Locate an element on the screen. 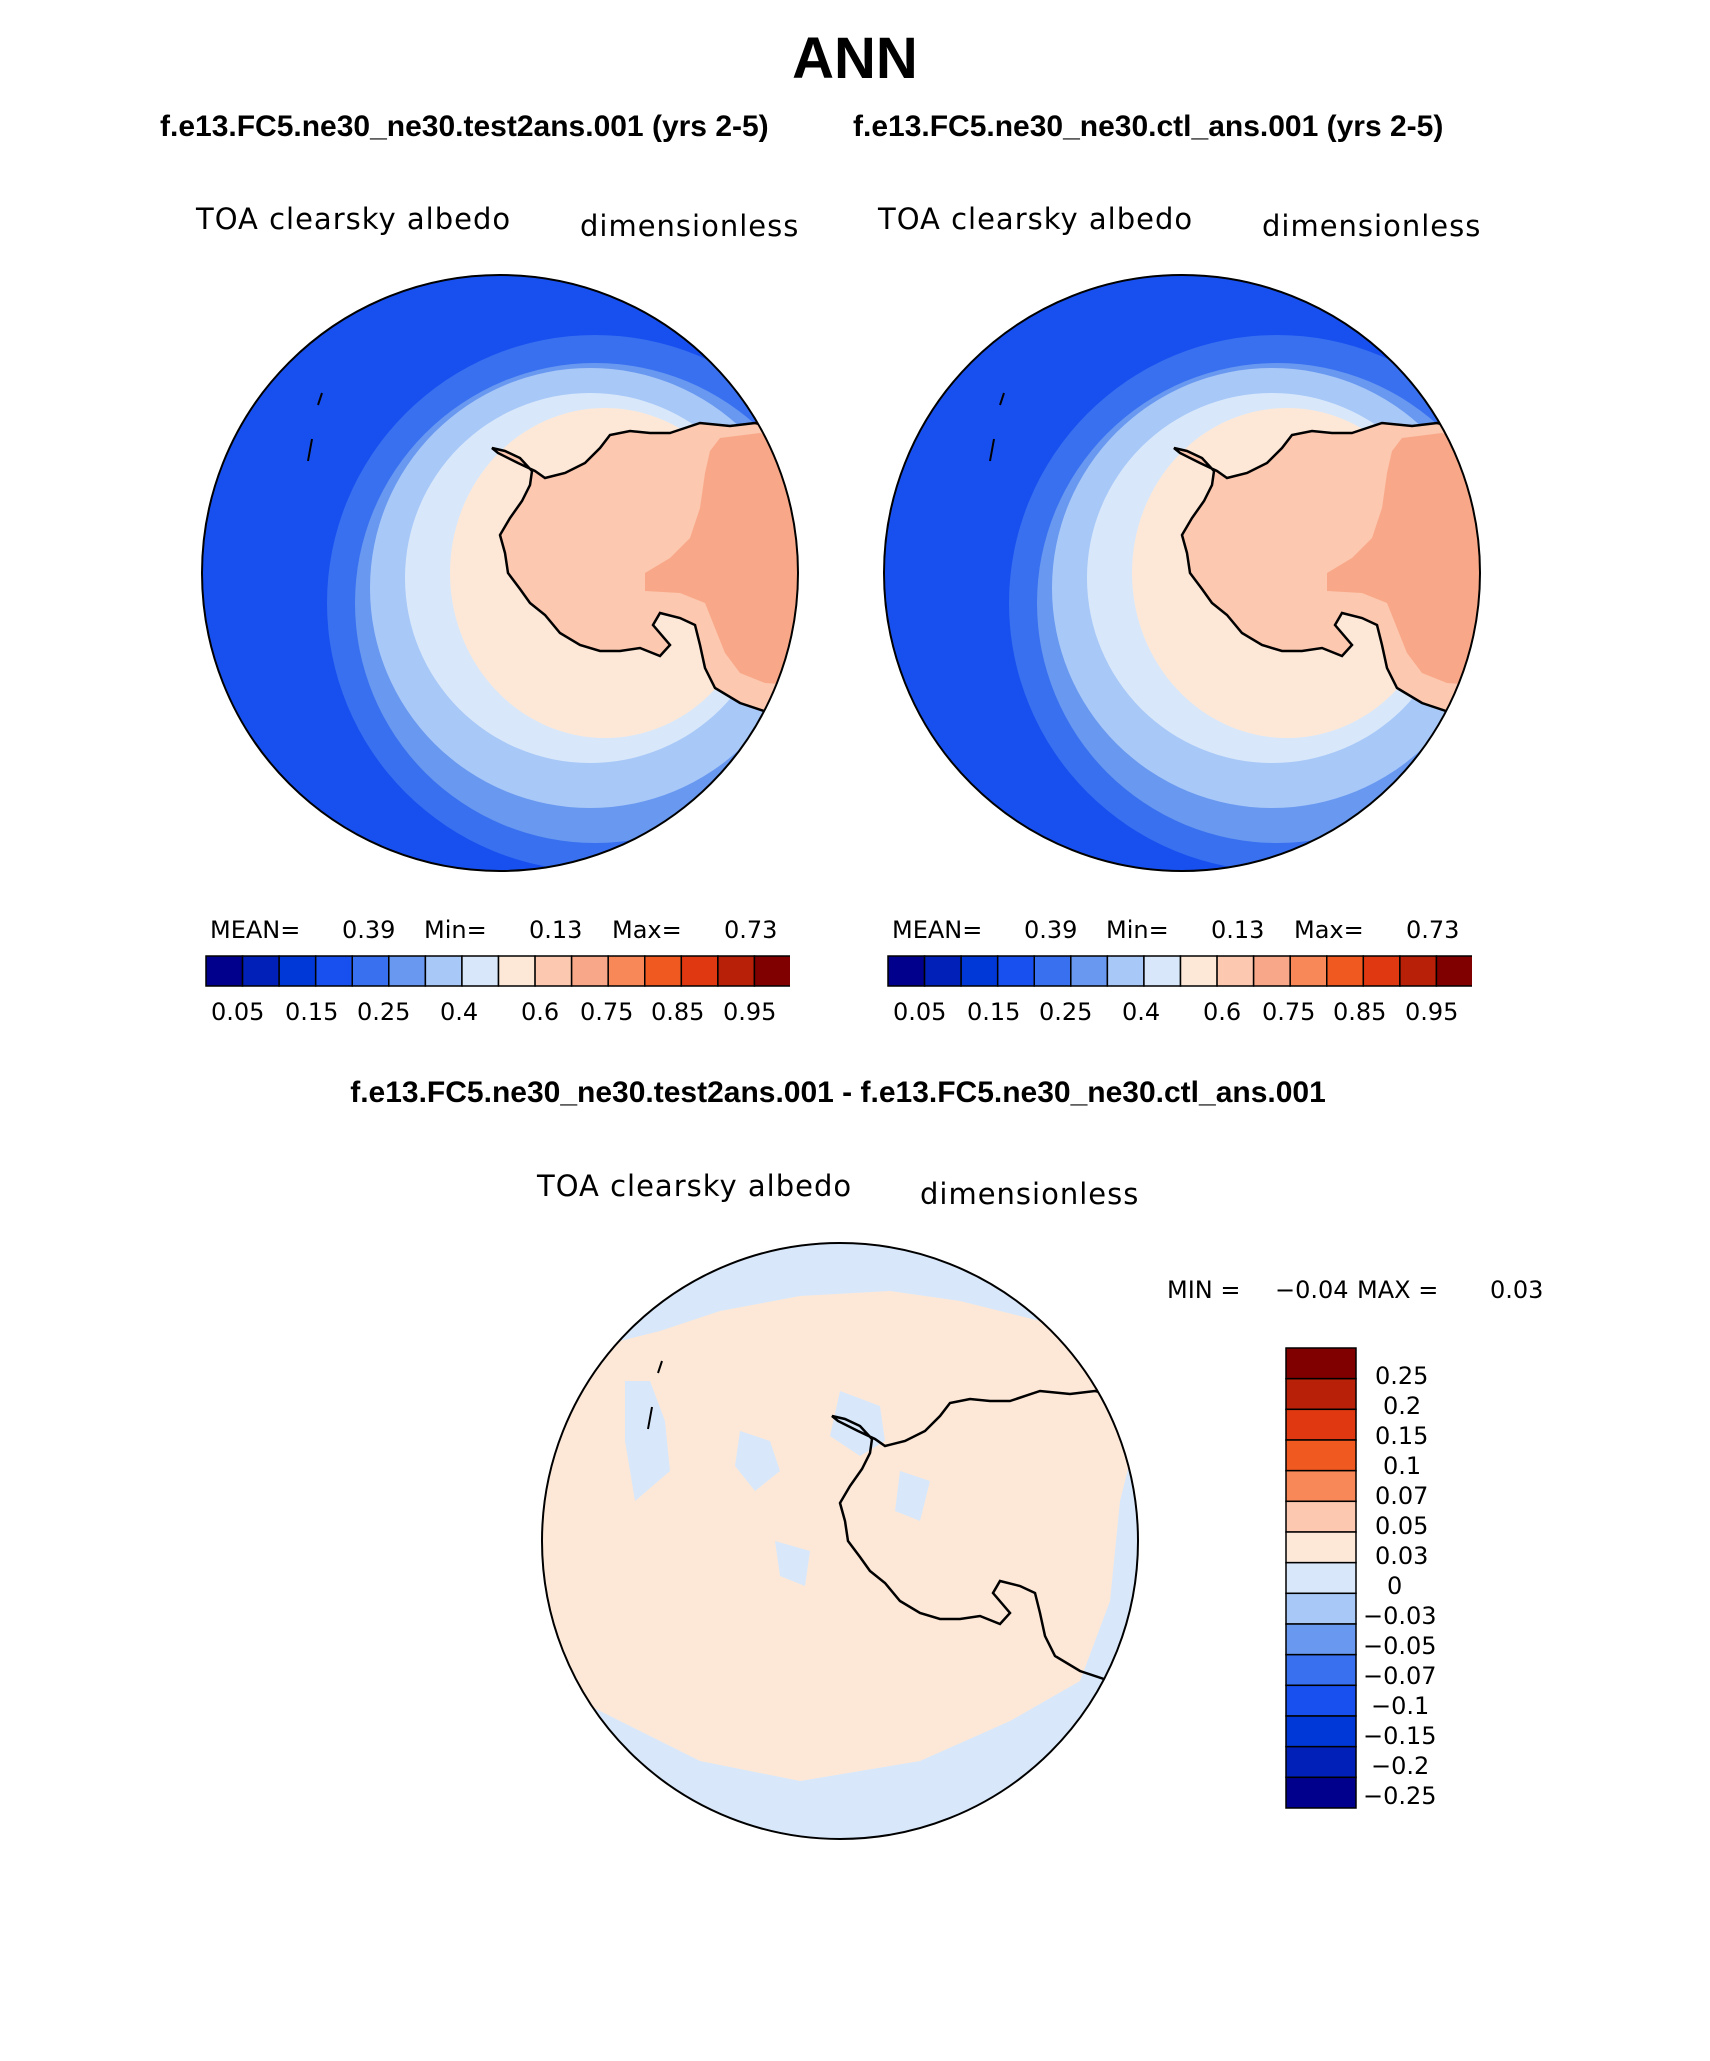 This screenshot has width=1710, height=2061. ctl-polar-map is located at coordinates (1182, 573).